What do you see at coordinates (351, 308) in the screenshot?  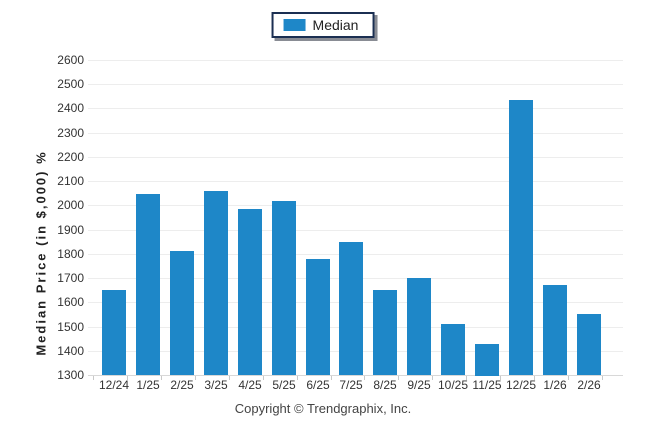 I see `bar-7/25` at bounding box center [351, 308].